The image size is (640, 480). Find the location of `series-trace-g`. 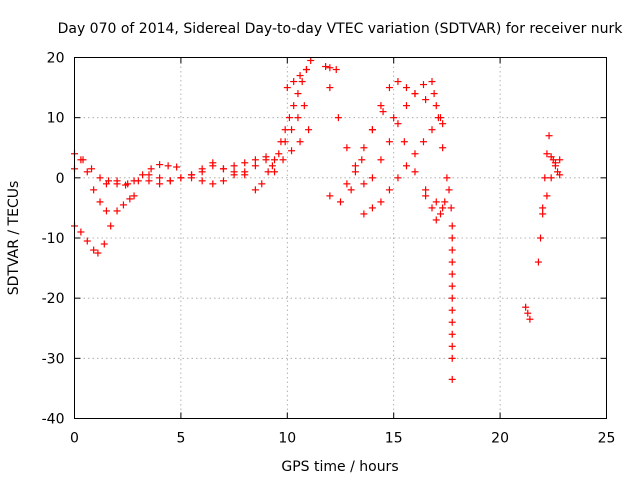

series-trace-g is located at coordinates (283, 125).